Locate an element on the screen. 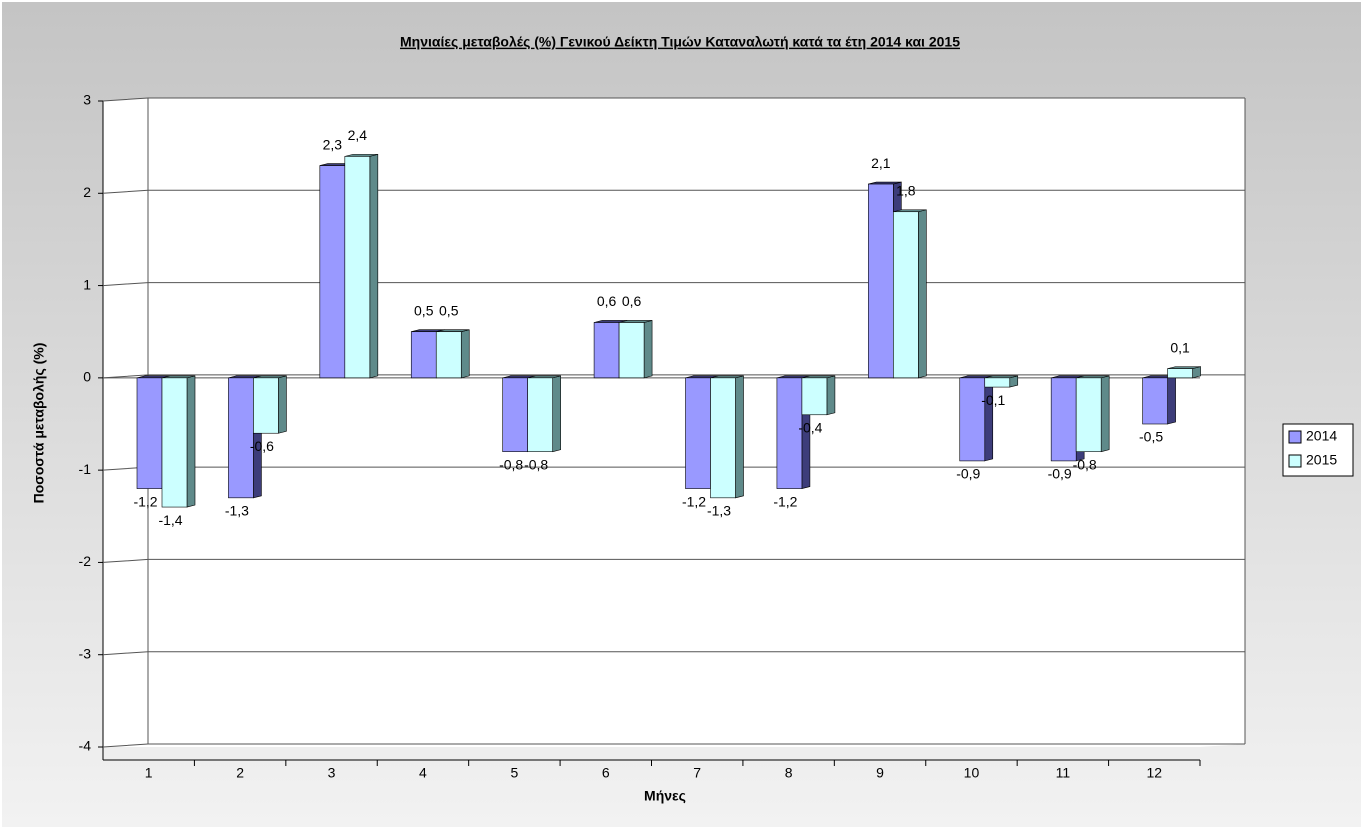 Image resolution: width=1363 pixels, height=829 pixels. x-tick-label: 5 is located at coordinates (514, 773).